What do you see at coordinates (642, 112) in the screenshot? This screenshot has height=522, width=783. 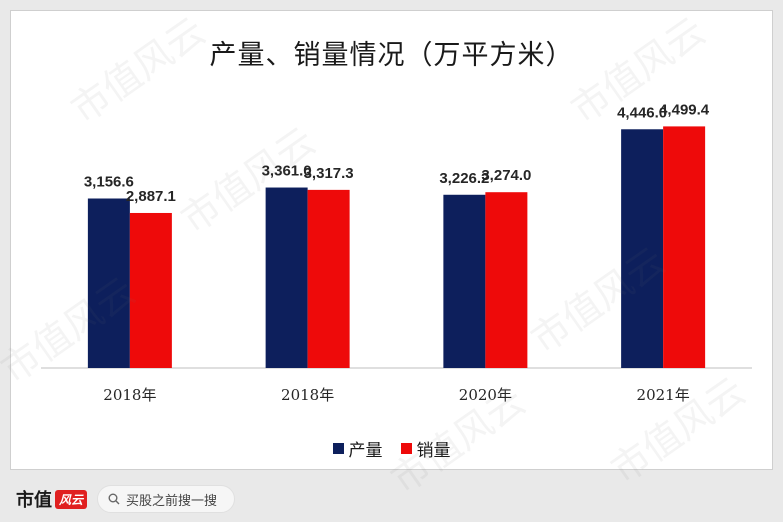 I see `data-label-production: 4,446.0` at bounding box center [642, 112].